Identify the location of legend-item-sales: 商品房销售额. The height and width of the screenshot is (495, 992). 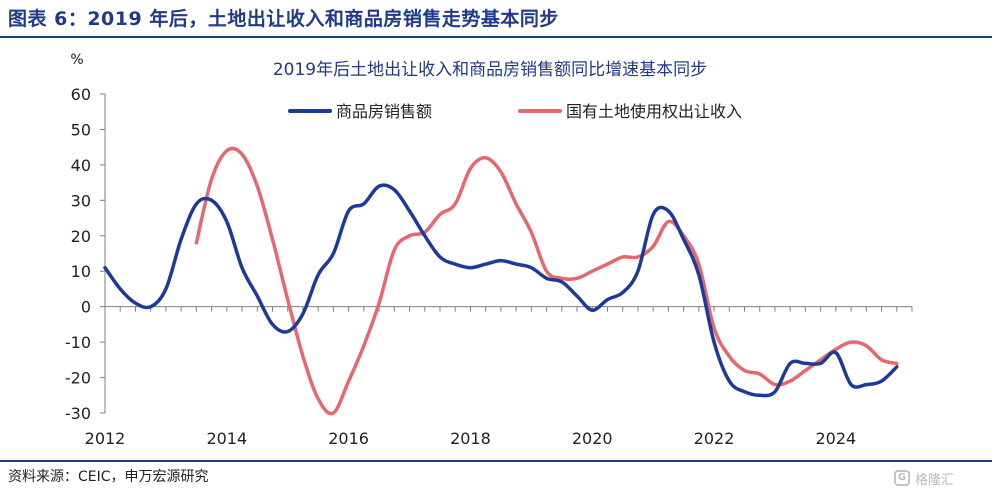
(360, 111).